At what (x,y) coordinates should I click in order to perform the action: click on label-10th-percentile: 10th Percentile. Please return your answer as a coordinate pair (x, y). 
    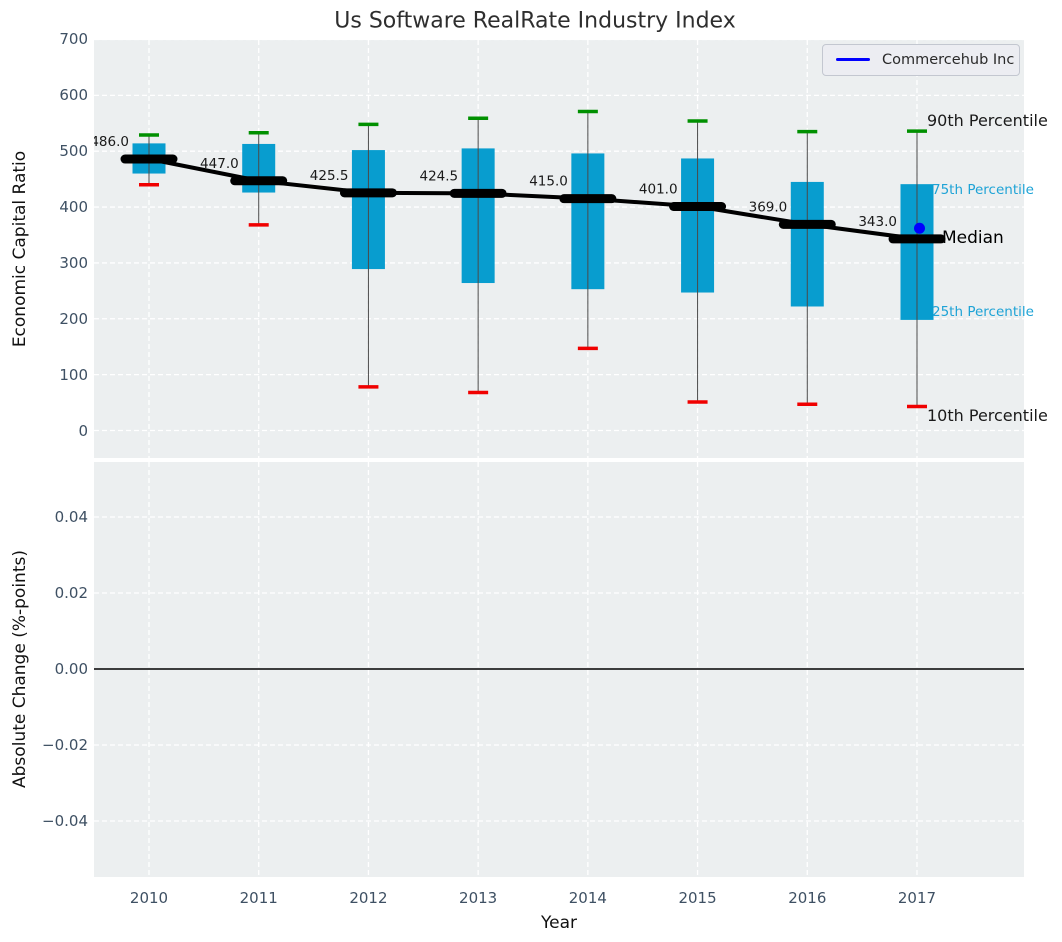
    Looking at the image, I should click on (987, 415).